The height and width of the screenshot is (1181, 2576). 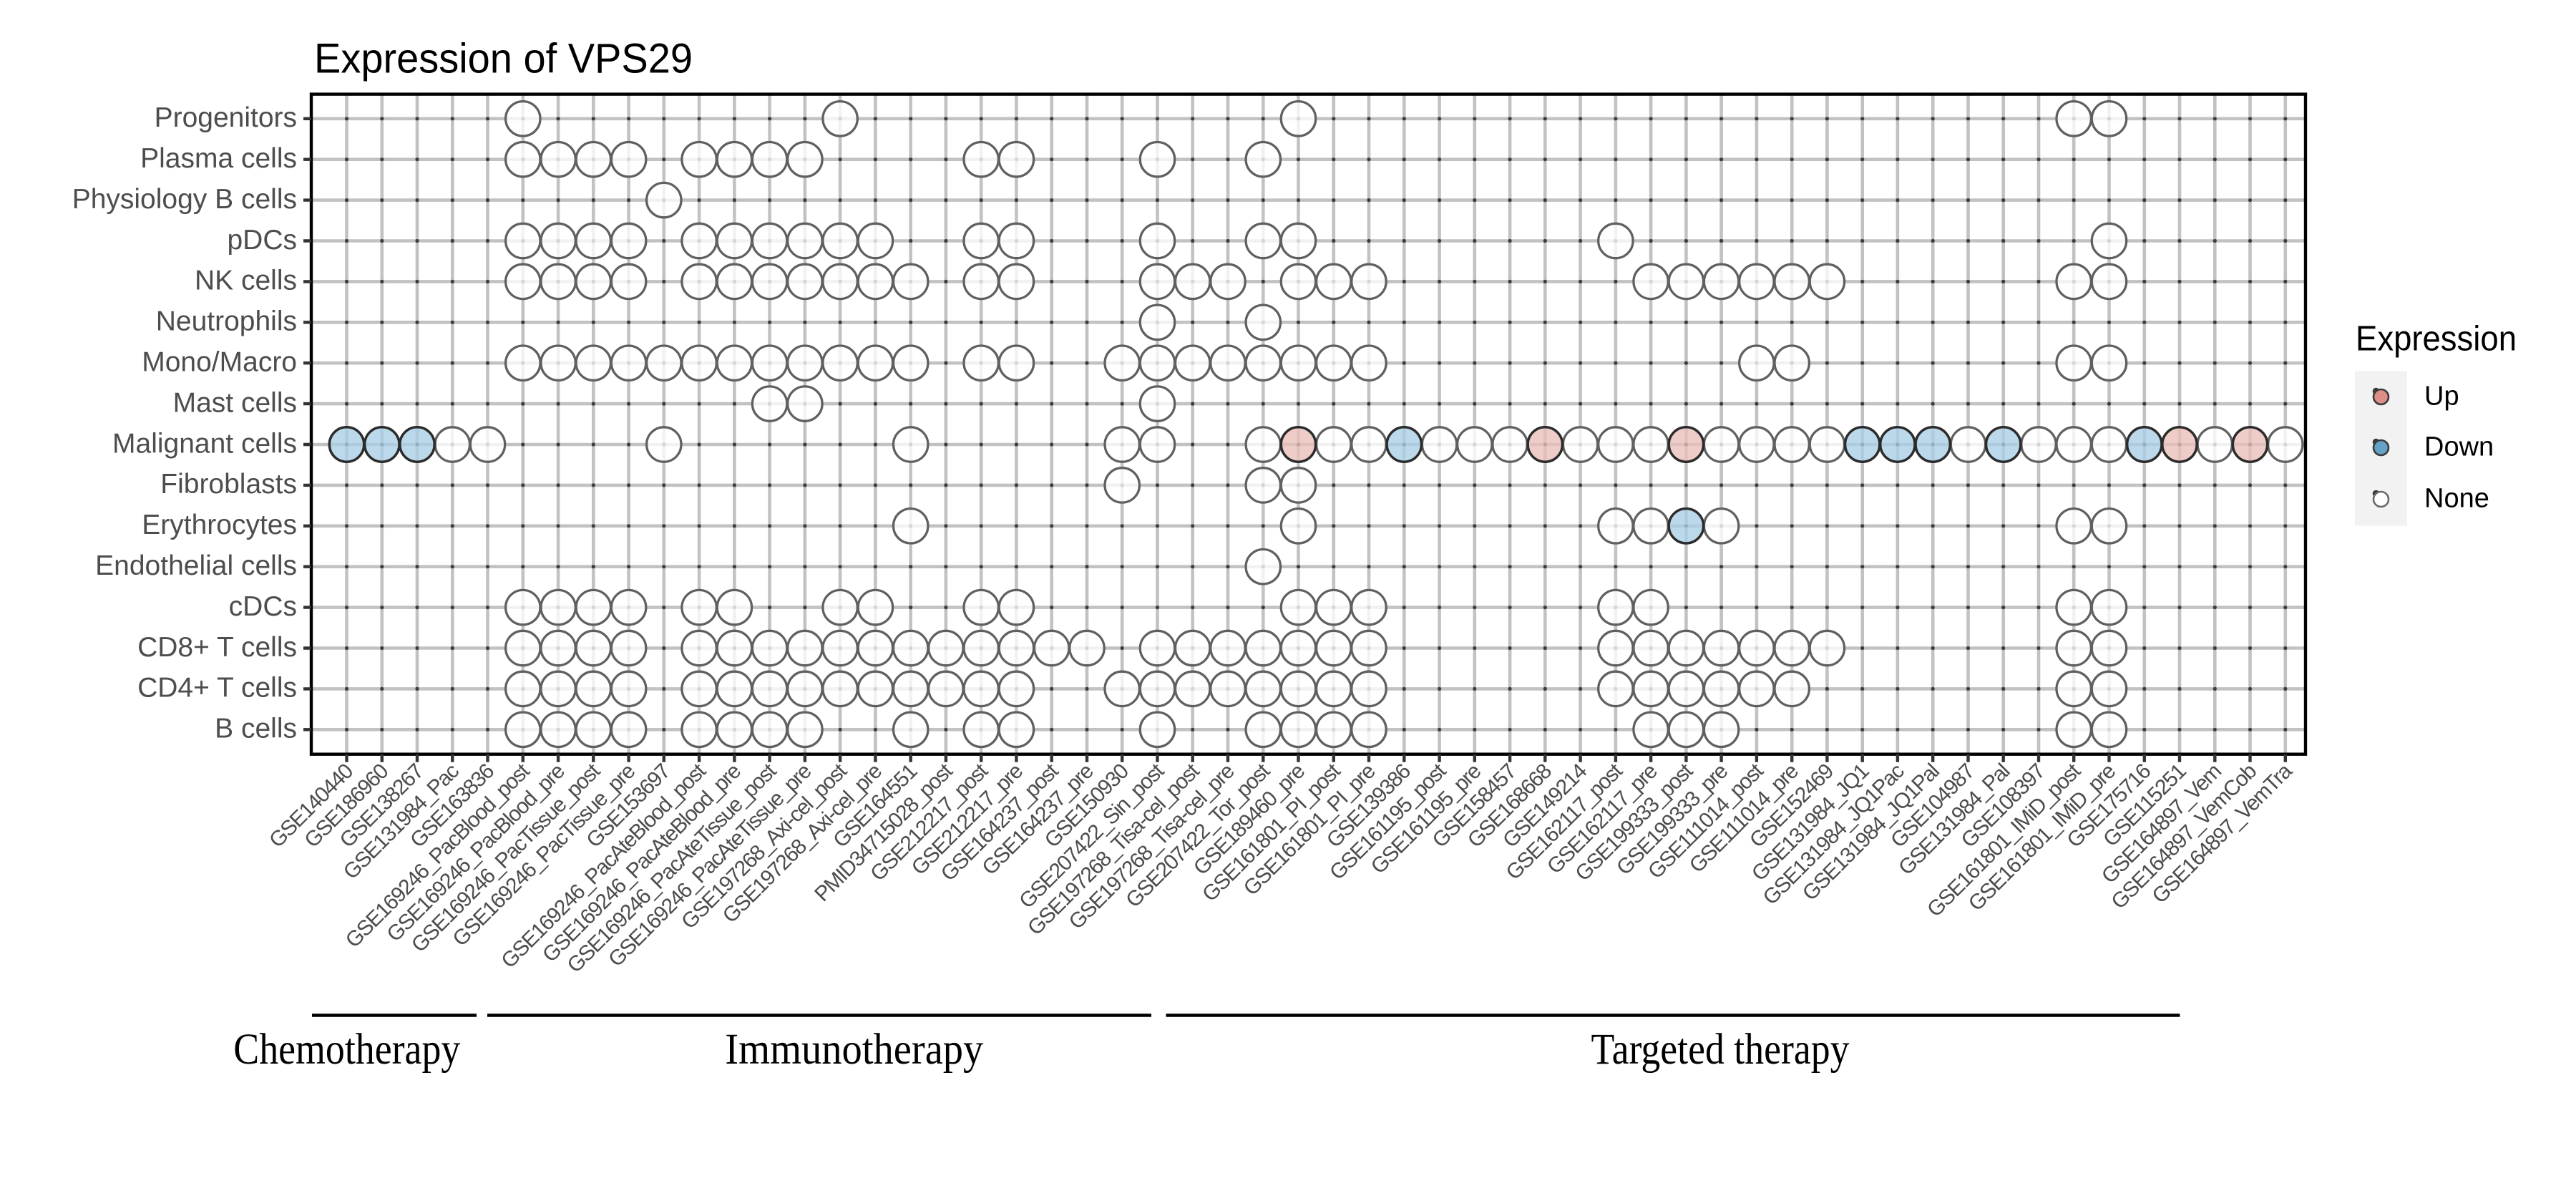 I want to click on svg-text: Immunotherapy, so click(x=854, y=1050).